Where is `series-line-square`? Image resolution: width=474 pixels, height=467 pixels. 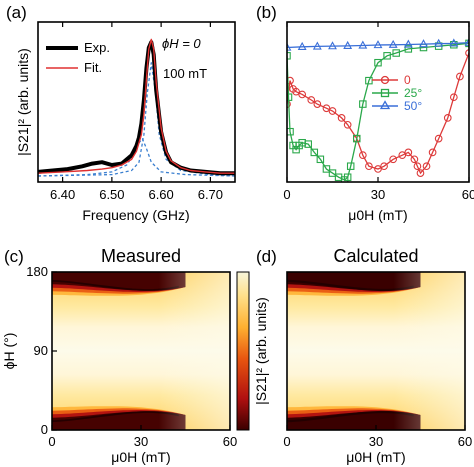 series-line-square is located at coordinates (378, 111).